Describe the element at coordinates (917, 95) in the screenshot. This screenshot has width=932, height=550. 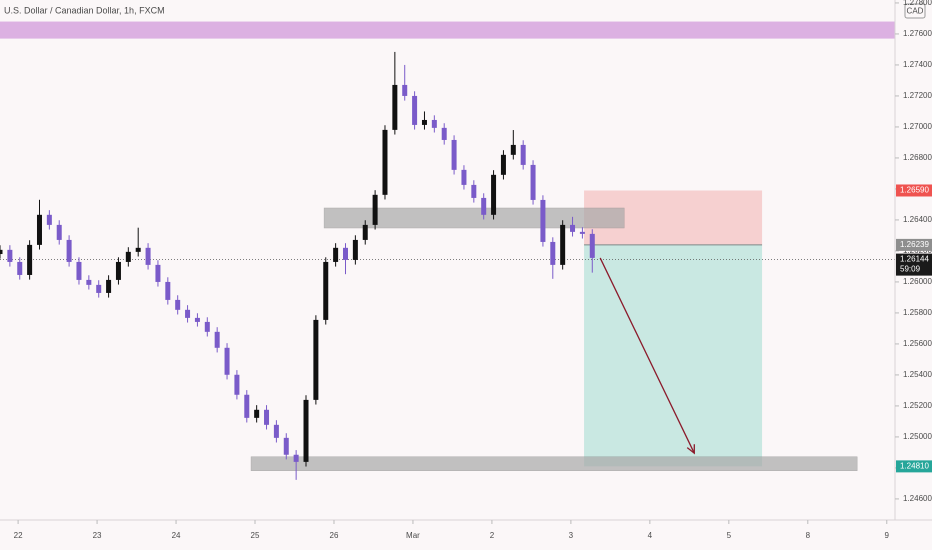
I see `y-tick-label: 1.27200` at that location.